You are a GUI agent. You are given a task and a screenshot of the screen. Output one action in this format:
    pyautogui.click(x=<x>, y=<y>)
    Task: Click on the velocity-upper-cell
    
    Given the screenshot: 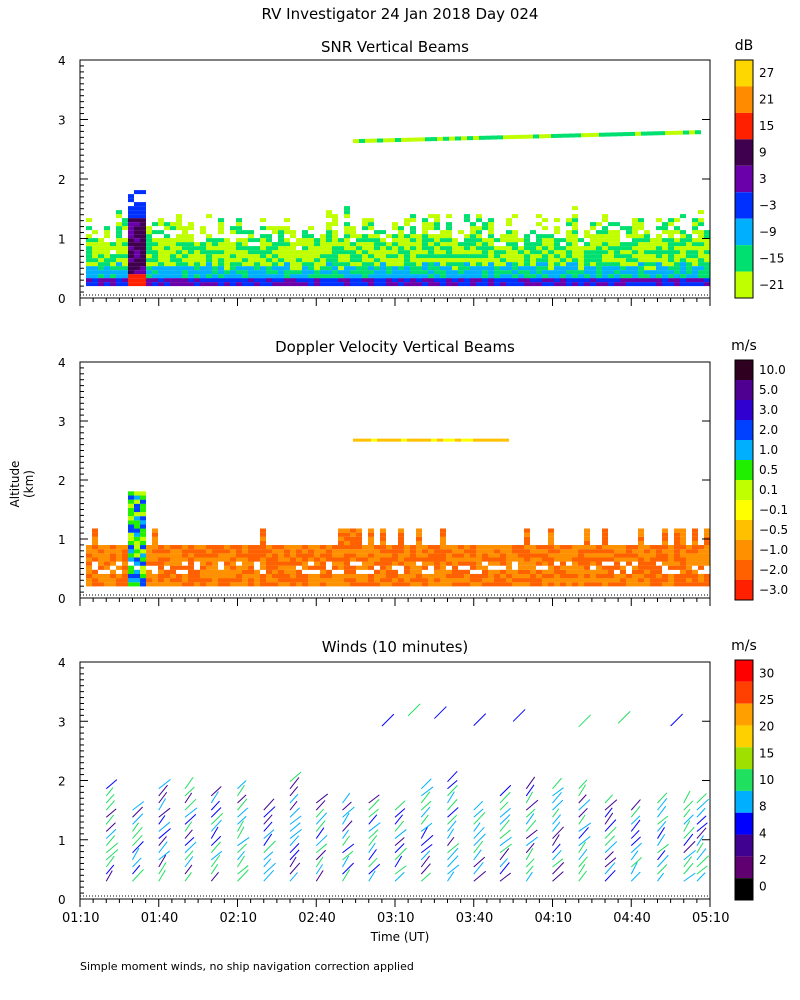 What is the action you would take?
    pyautogui.click(x=398, y=440)
    